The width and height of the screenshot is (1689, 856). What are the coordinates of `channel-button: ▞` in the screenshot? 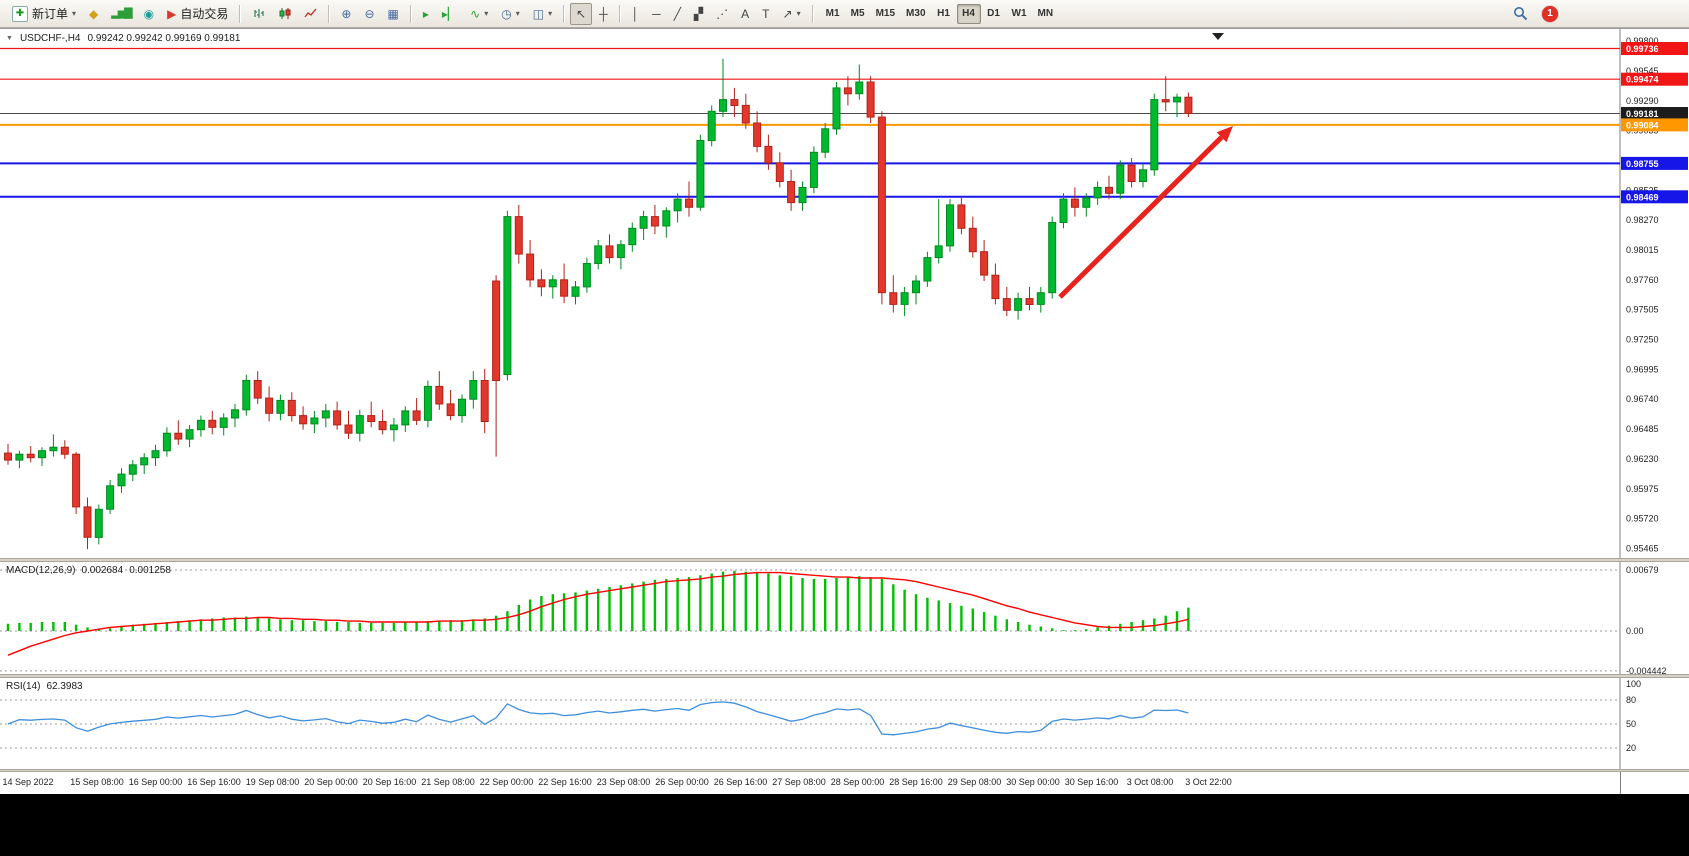 It's located at (698, 14).